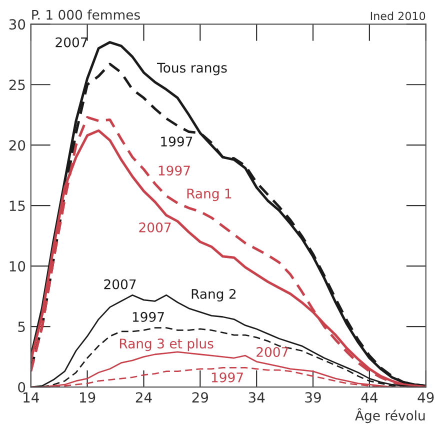 The width and height of the screenshot is (435, 431). Describe the element at coordinates (200, 397) in the screenshot. I see `x-tick-label: 29` at that location.